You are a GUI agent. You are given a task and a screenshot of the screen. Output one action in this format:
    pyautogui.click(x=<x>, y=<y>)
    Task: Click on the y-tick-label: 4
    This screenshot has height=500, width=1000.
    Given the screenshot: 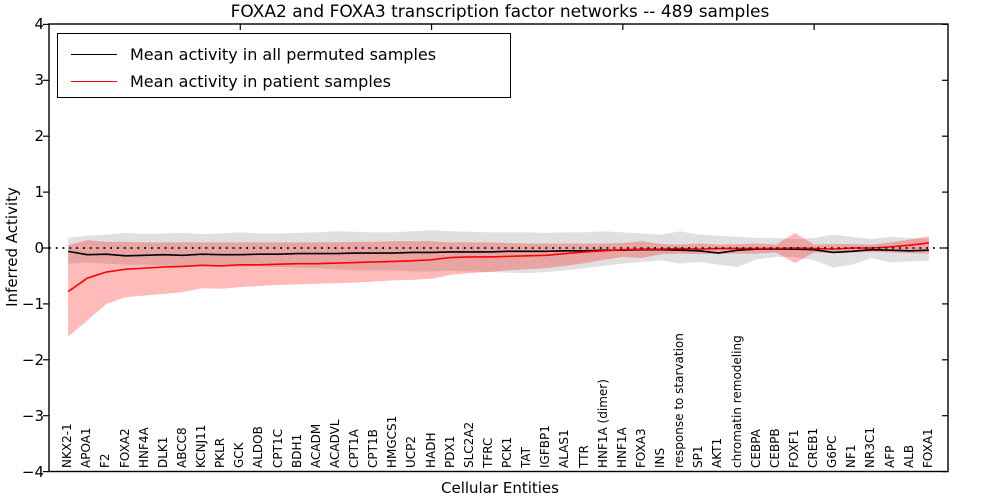 What is the action you would take?
    pyautogui.click(x=39, y=24)
    